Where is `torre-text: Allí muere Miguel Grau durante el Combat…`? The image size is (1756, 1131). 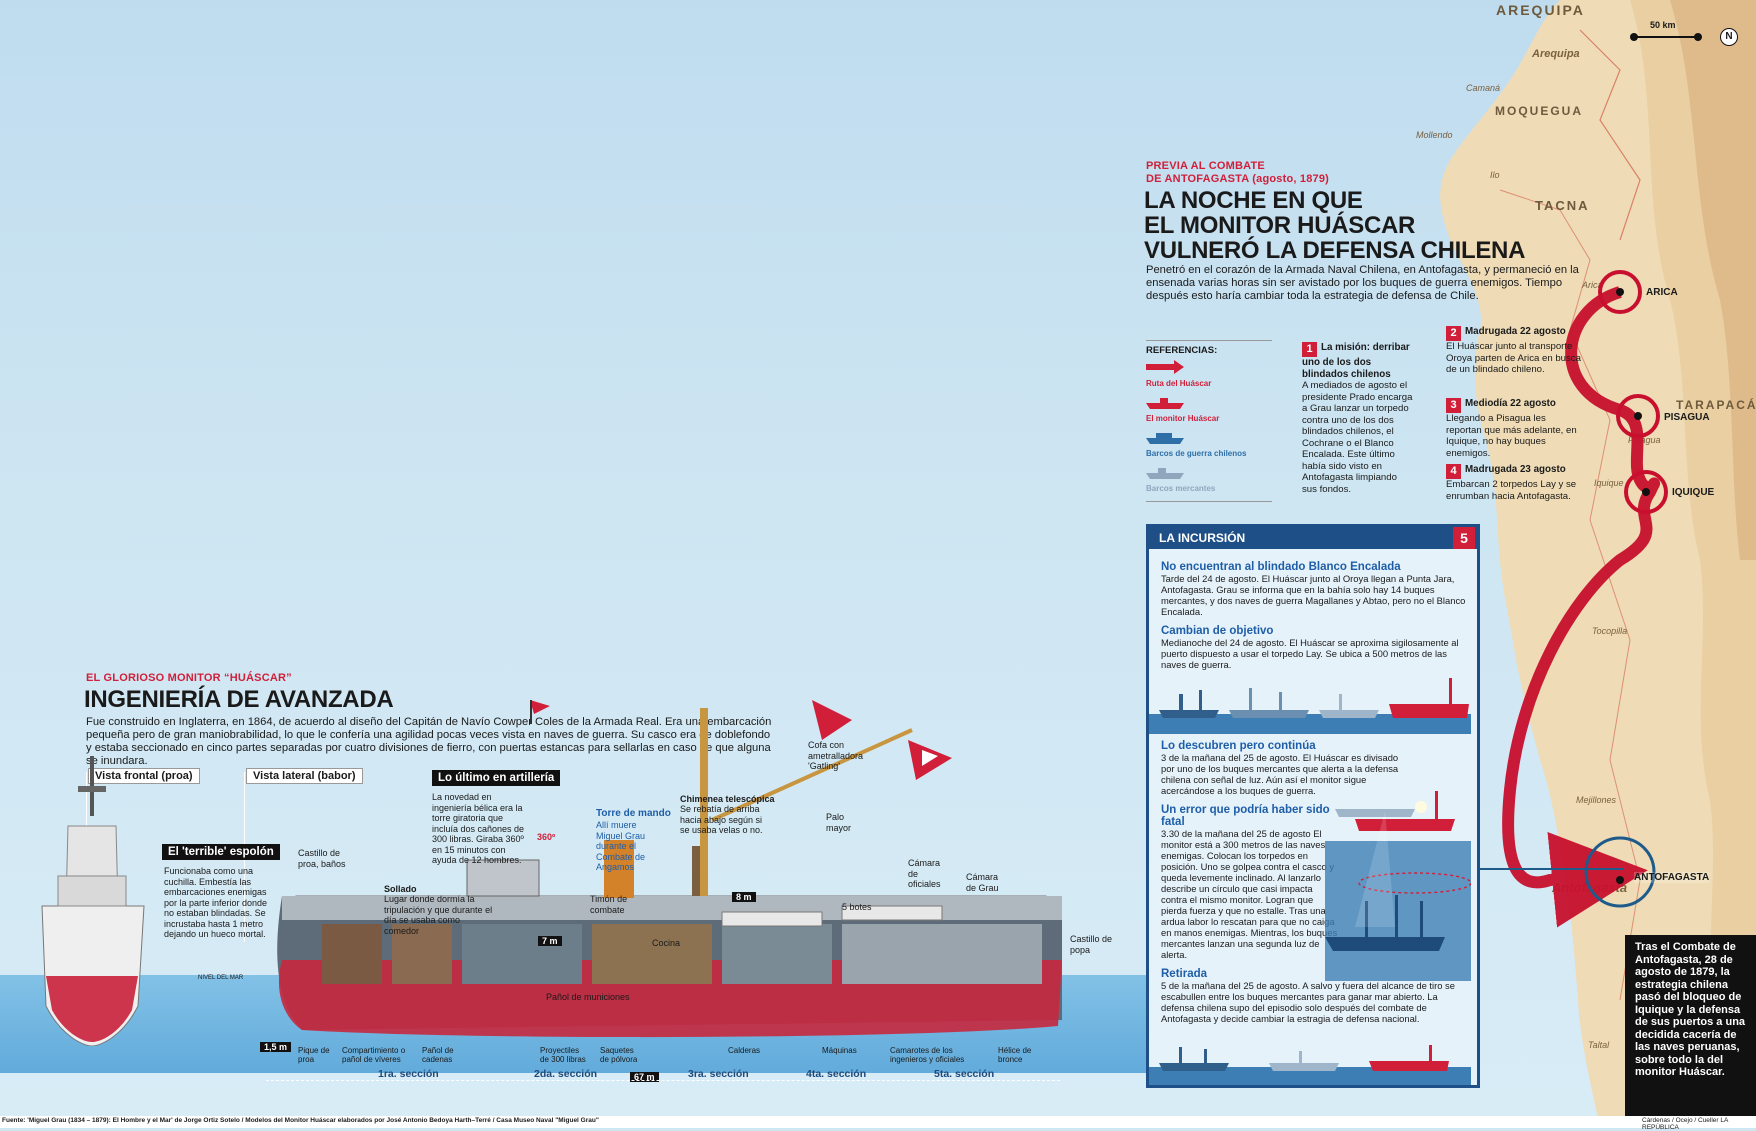 torre-text: Allí muere Miguel Grau durante el Combat… is located at coordinates (621, 846).